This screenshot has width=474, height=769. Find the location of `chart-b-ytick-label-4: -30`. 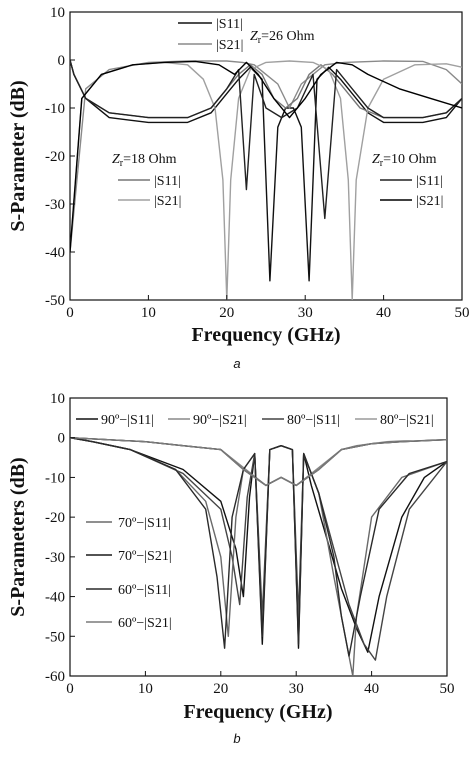

chart-b-ytick-label-4: -30 is located at coordinates (55, 558).